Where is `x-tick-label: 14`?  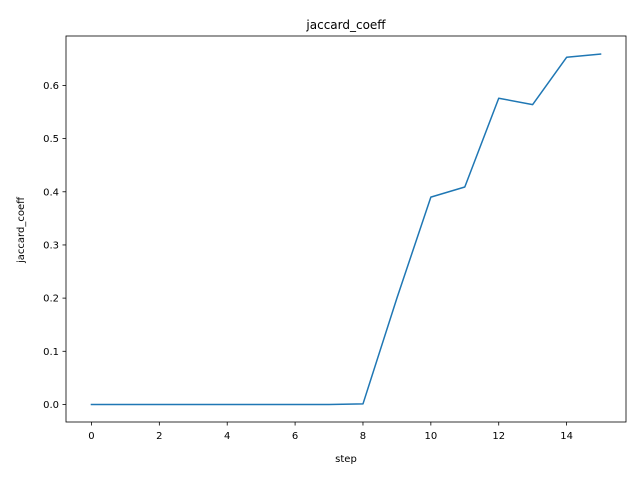
x-tick-label: 14 is located at coordinates (566, 436).